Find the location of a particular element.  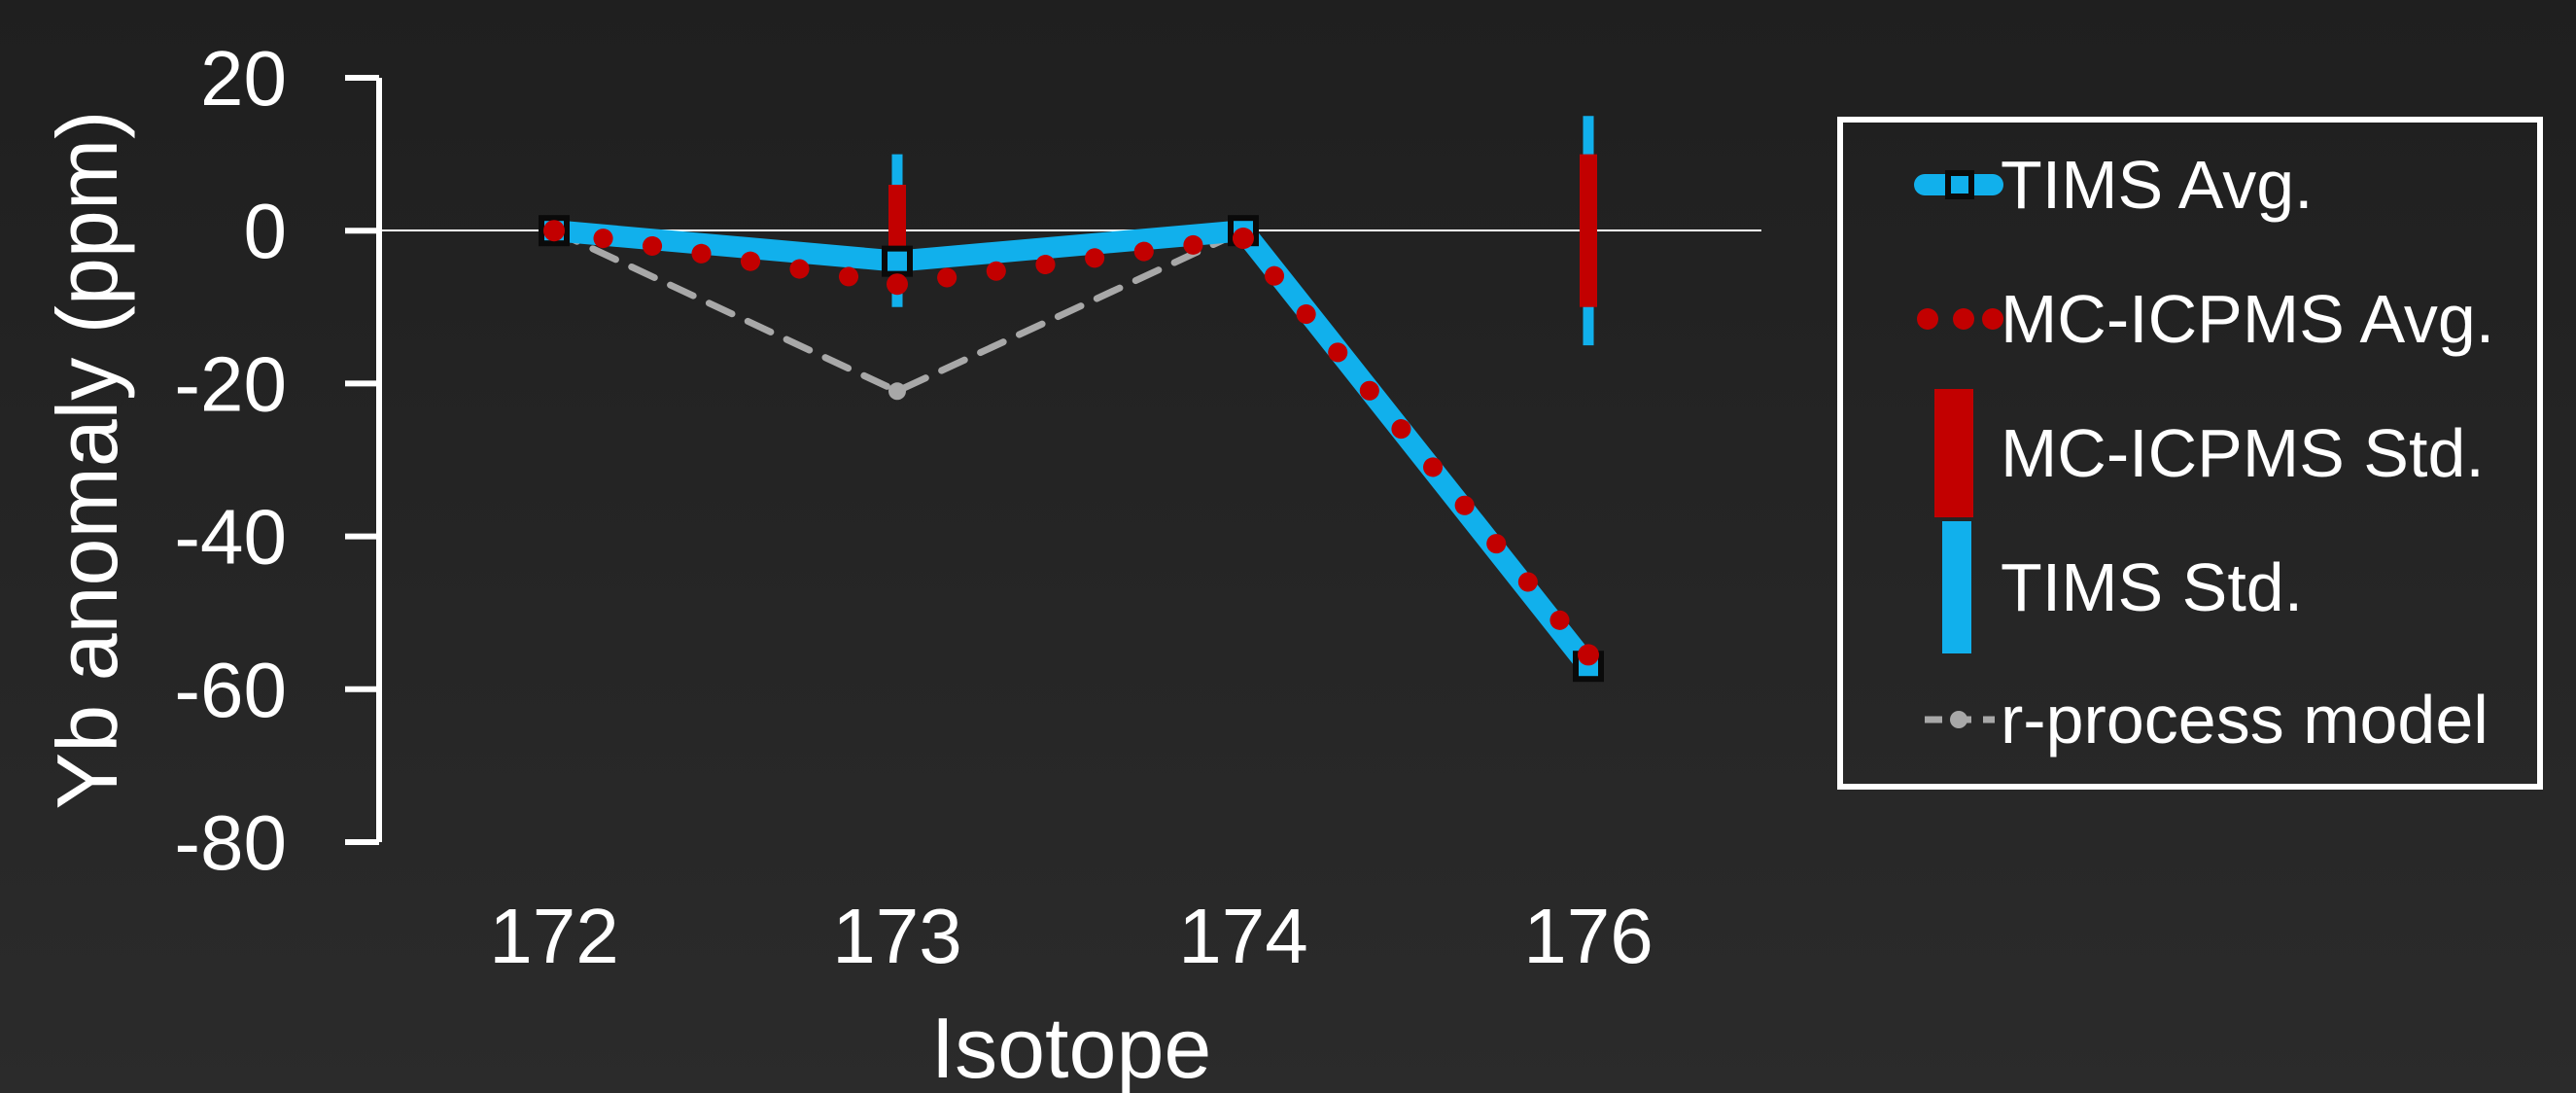

point-r-process is located at coordinates (897, 392).